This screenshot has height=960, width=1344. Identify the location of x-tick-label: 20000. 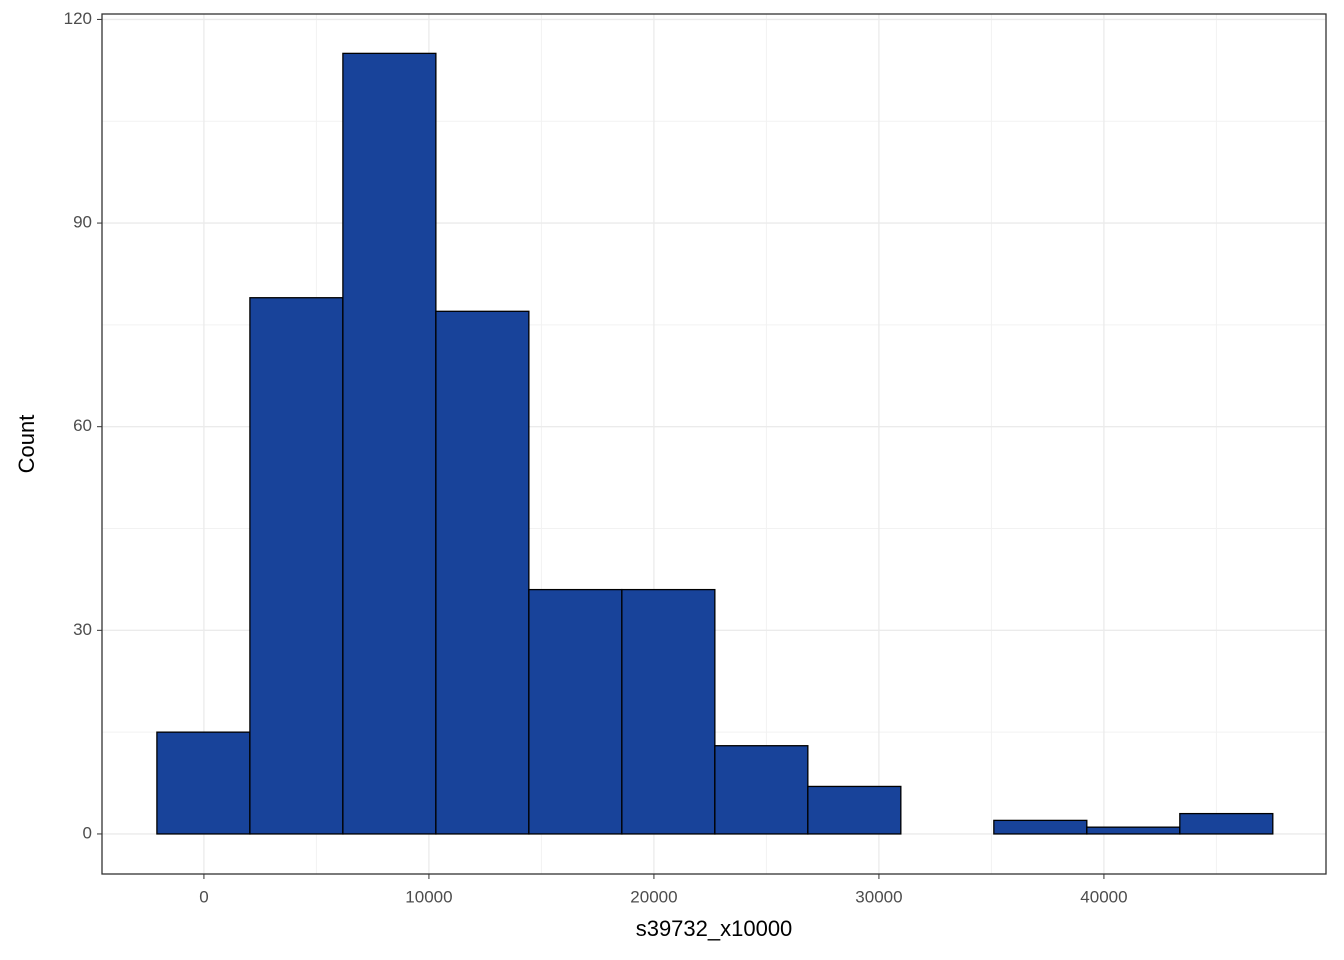
(653, 896).